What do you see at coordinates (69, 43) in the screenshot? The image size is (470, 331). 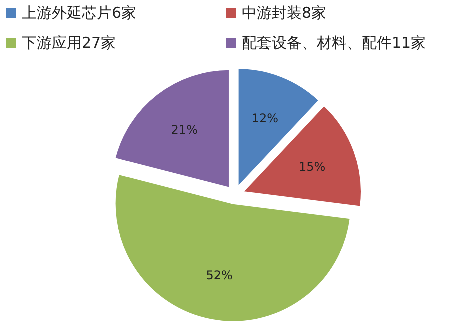 I see `legend-label: 下游应用27家` at bounding box center [69, 43].